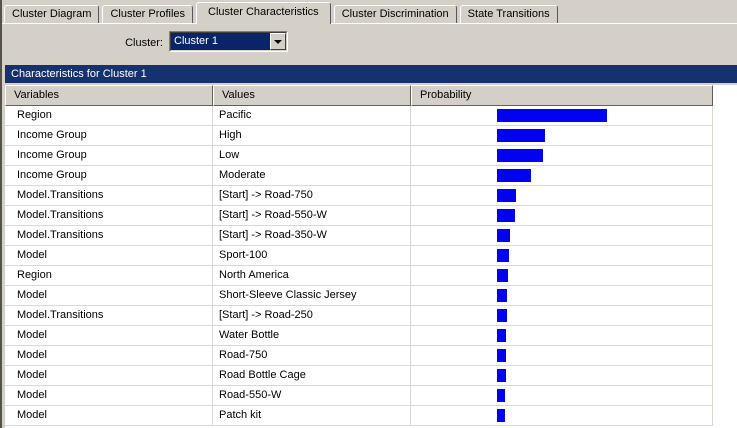 This screenshot has width=737, height=428. Describe the element at coordinates (312, 235) in the screenshot. I see `value-cell: [Start] -> Road-350-W` at that location.